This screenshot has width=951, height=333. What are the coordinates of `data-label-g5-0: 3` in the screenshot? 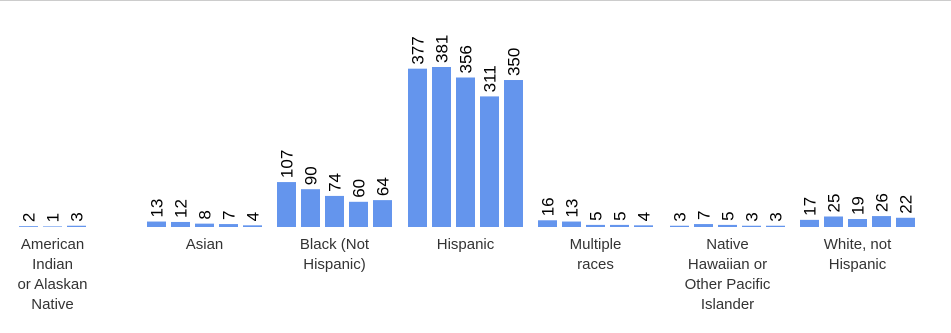 It's located at (680, 216).